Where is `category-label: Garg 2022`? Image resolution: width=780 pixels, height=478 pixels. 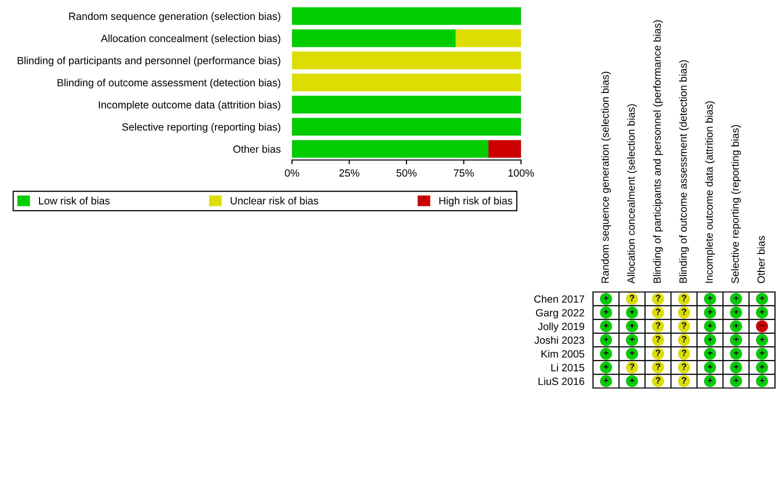 category-label: Garg 2022 is located at coordinates (560, 314).